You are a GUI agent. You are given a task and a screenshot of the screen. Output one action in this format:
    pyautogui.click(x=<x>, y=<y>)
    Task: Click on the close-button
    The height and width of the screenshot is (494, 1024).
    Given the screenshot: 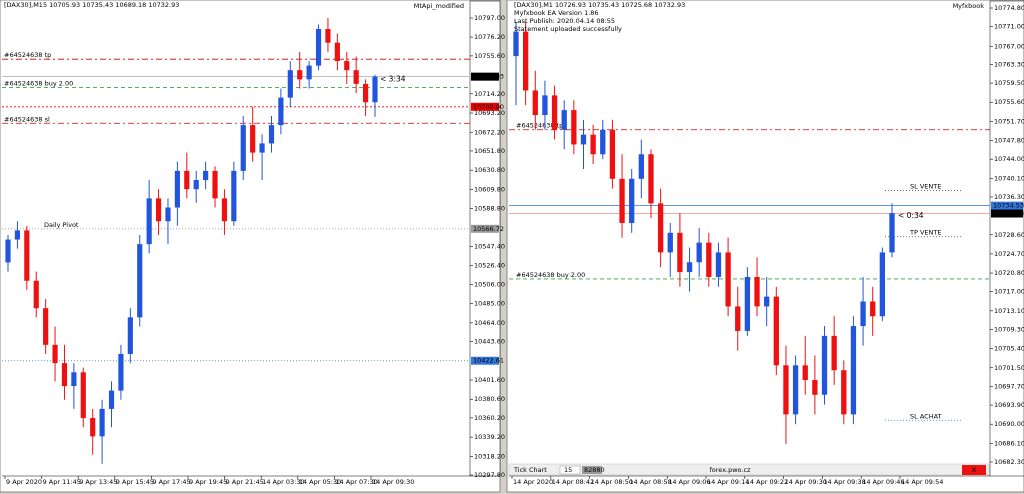 What is the action you would take?
    pyautogui.click(x=974, y=470)
    